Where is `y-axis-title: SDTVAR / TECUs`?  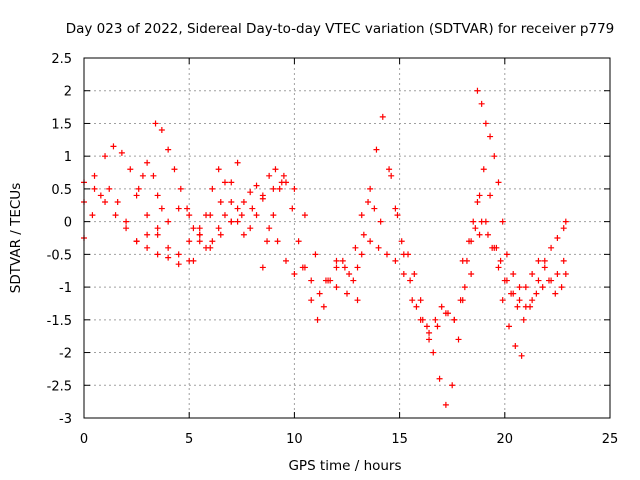 y-axis-title: SDTVAR / TECUs is located at coordinates (16, 238).